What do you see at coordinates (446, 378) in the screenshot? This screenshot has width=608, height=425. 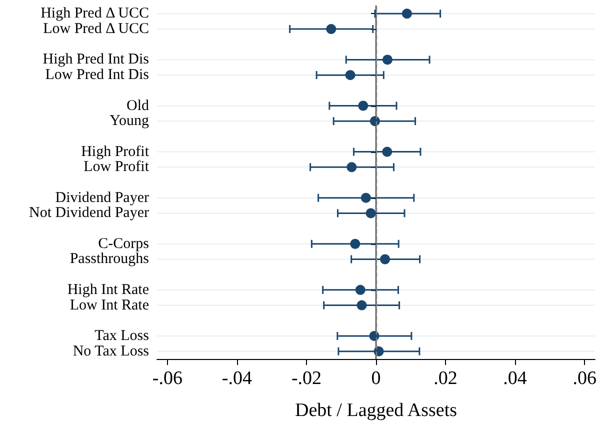 I see `x-tick-label: .02` at bounding box center [446, 378].